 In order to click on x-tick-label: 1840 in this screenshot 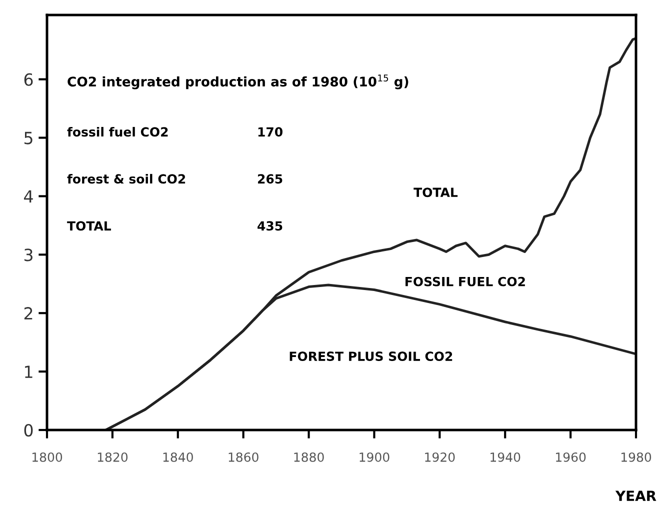, I will do `click(178, 457)`.